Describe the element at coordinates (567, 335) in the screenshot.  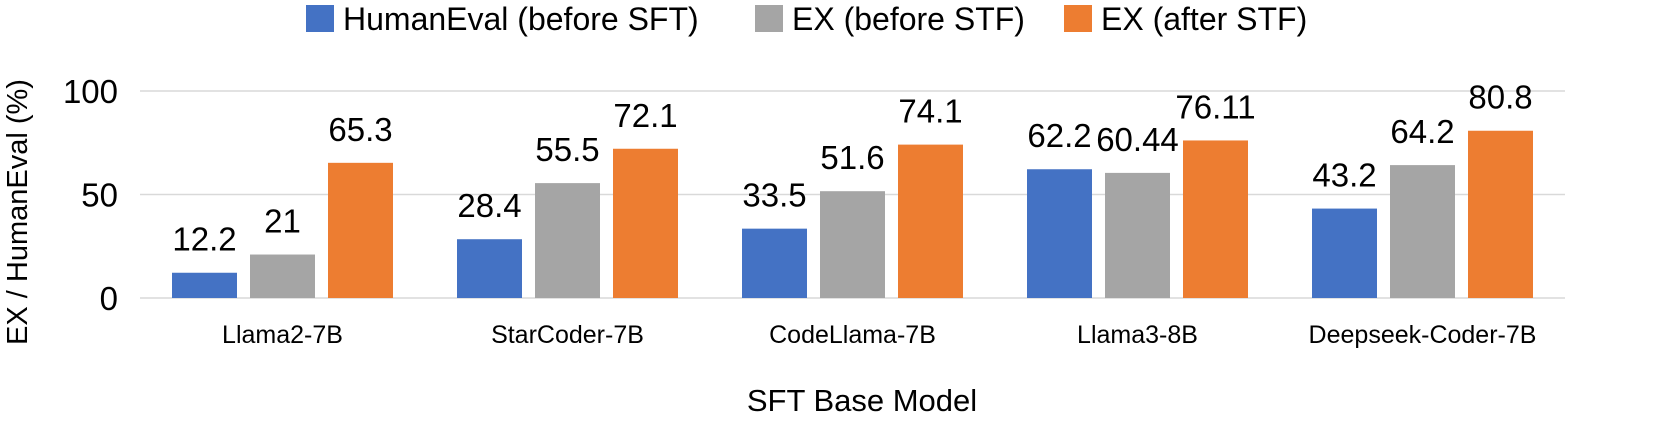
I see `x-tick-label: StarCoder-7B` at that location.